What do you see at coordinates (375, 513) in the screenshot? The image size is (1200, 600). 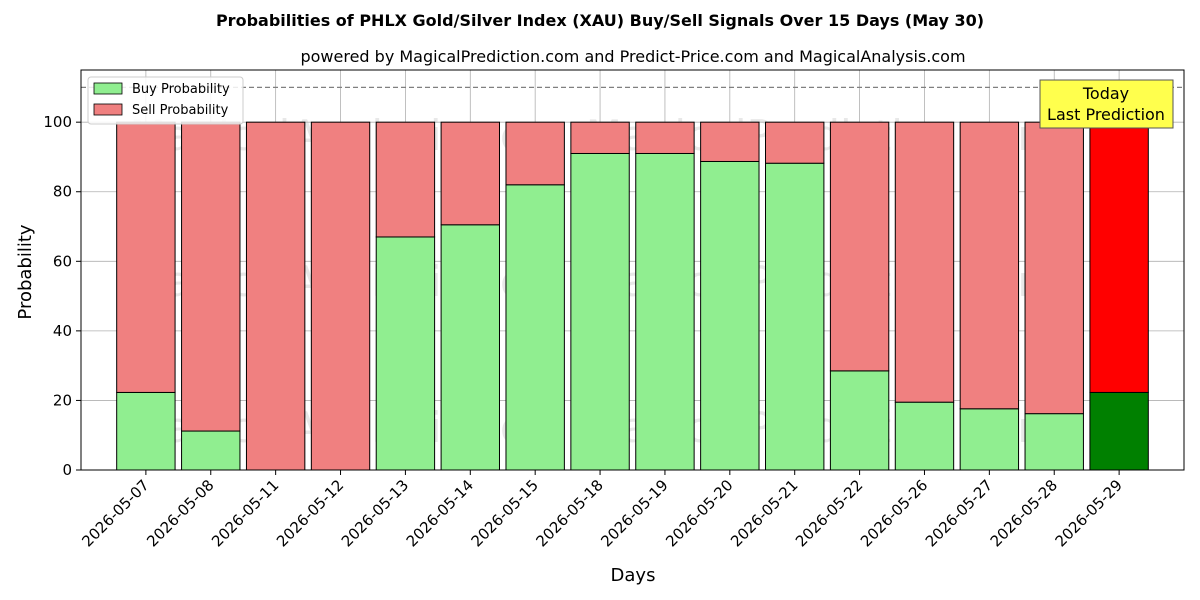 I see `x-tick-label: 2026-05-13` at bounding box center [375, 513].